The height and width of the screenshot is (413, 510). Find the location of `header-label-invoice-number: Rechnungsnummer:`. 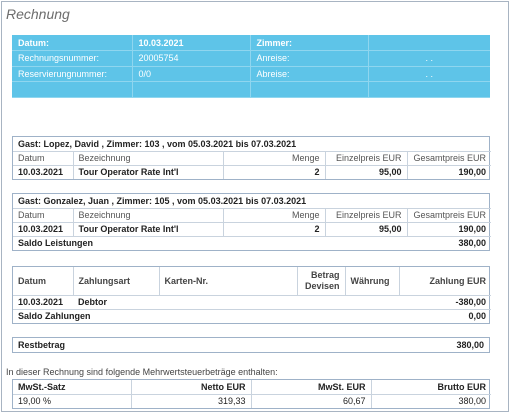

header-label-invoice-number: Rechnungsnummer: is located at coordinates (72, 58).